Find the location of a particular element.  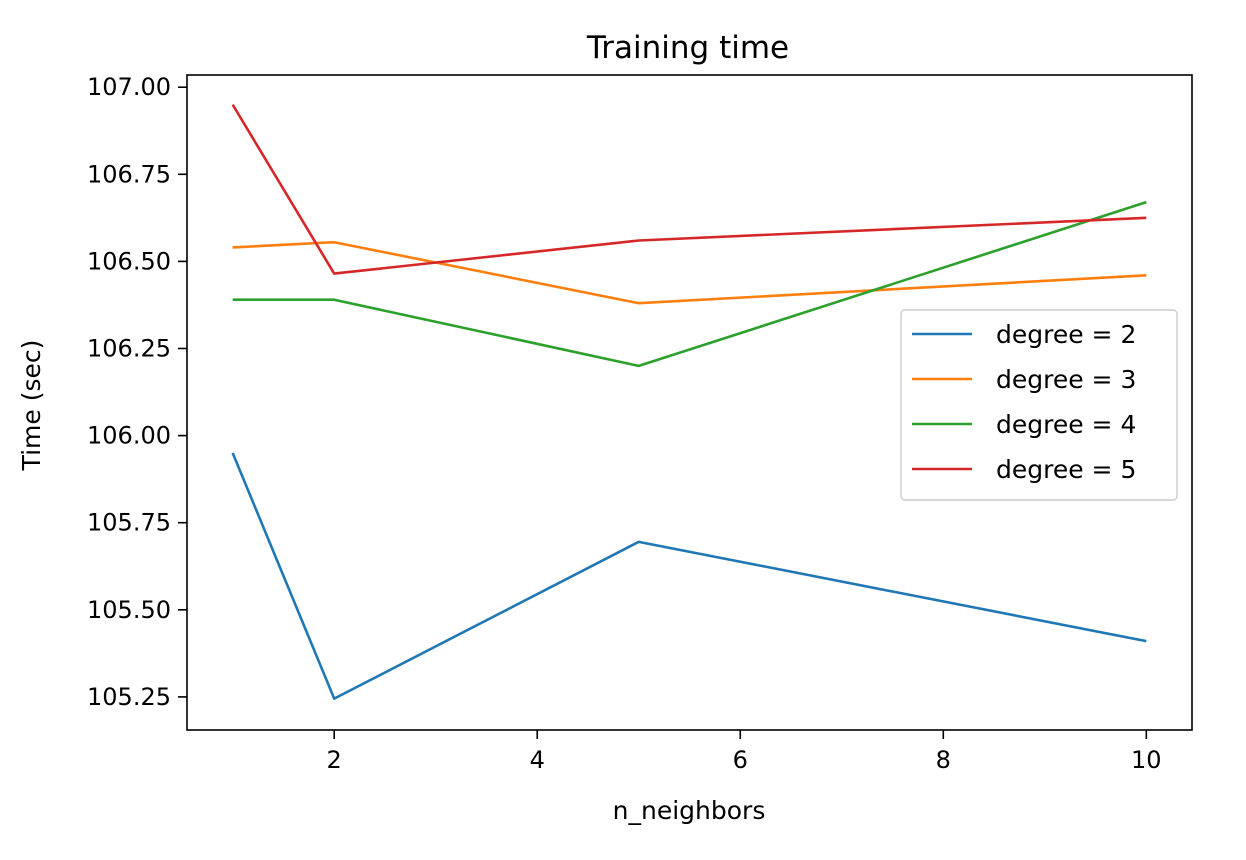

y-tick-label: 105.25 is located at coordinates (129, 697).